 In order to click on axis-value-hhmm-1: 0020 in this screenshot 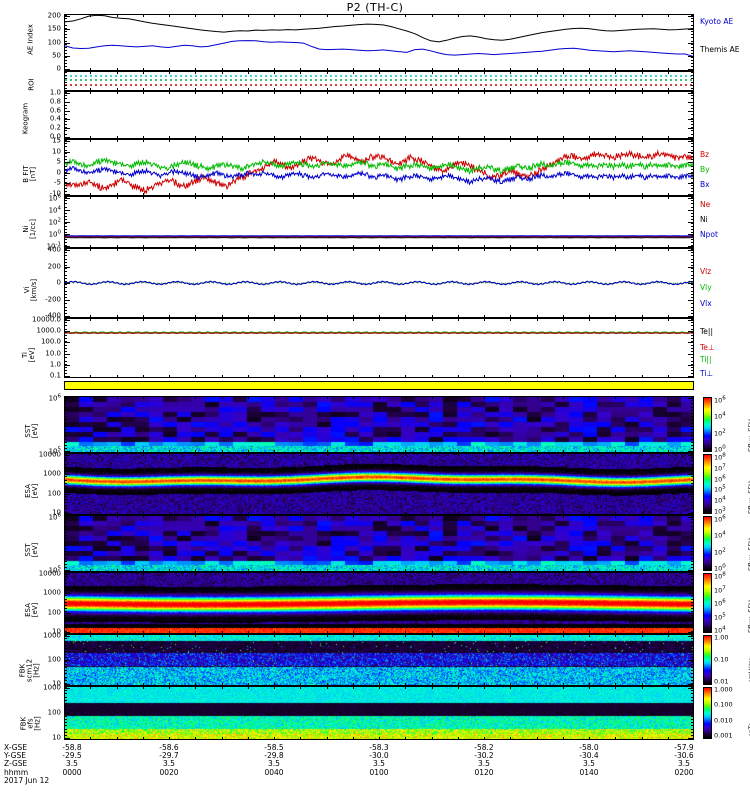, I will do `click(169, 772)`.